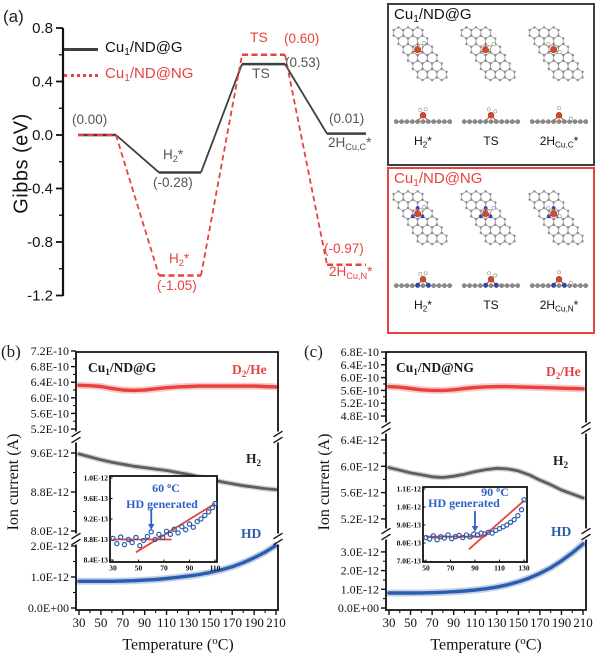  I want to click on svg-text: 130, so click(189, 622).